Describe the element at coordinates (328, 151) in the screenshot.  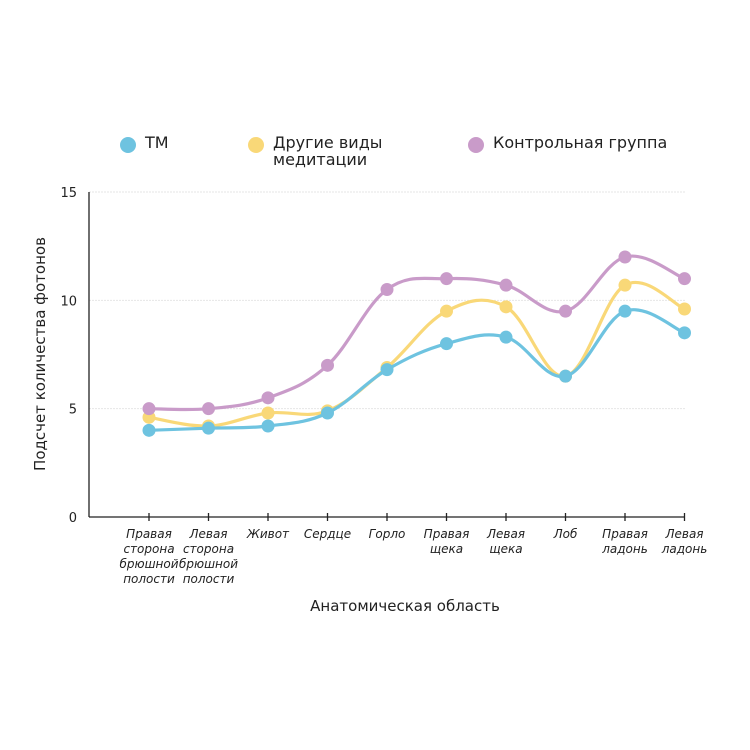
I see `legend-label-other-meditation: Другие виды медитации` at that location.